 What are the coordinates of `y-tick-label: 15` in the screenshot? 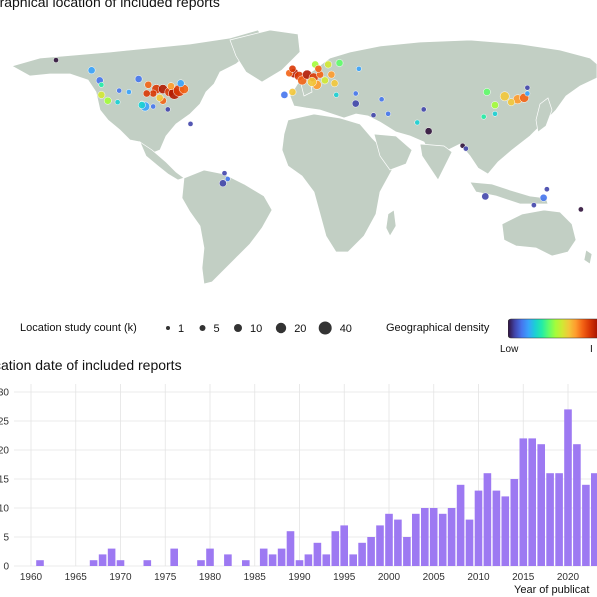 It's located at (4, 480).